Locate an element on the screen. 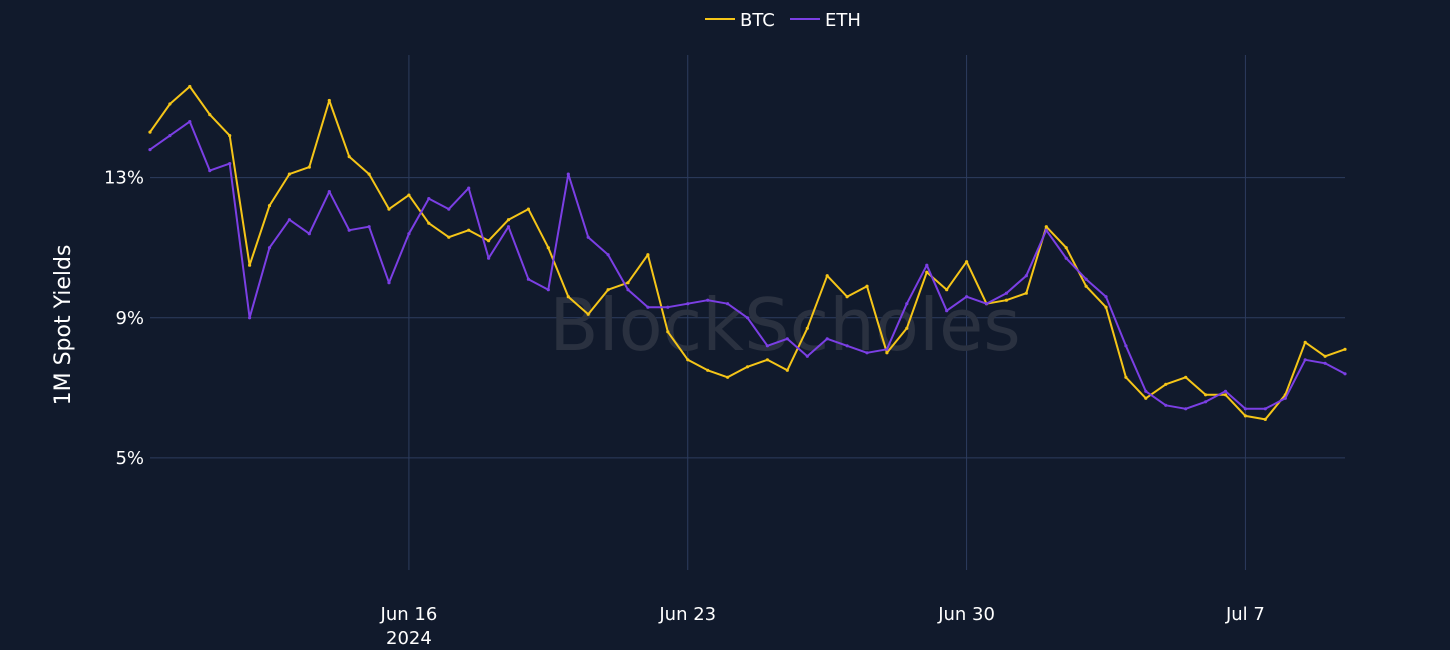 This screenshot has height=650, width=1450. legend-item-btc: BTC is located at coordinates (740, 20).